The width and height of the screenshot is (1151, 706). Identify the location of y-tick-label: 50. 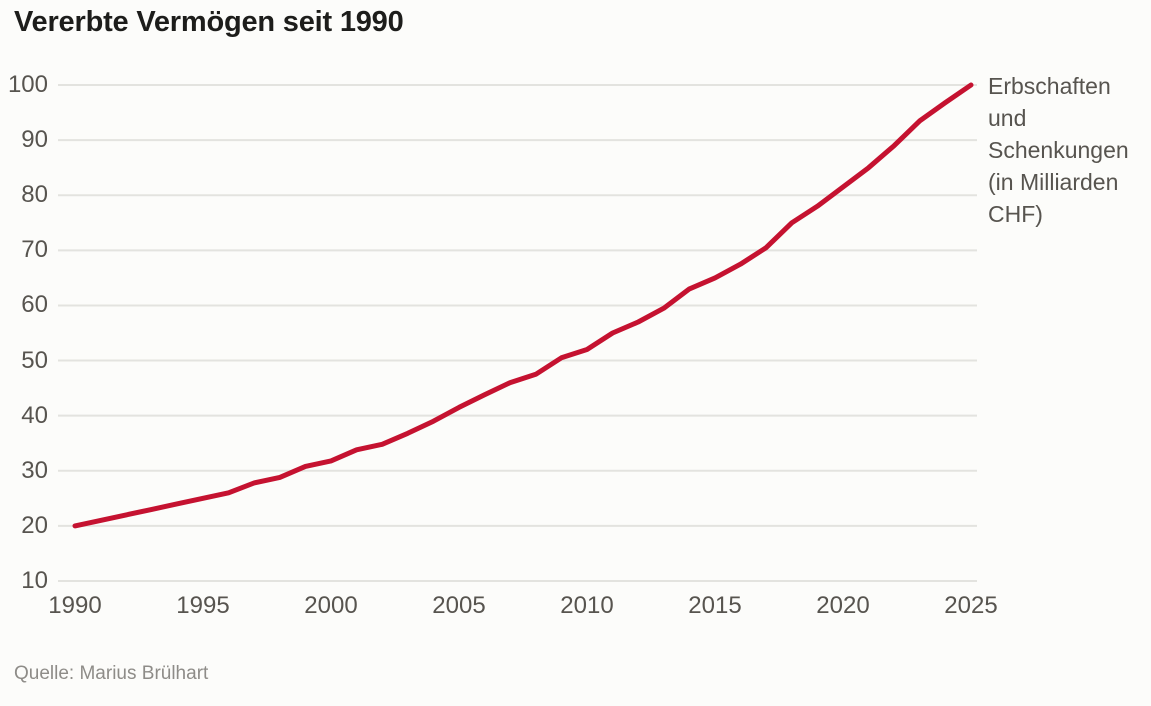
(34, 360).